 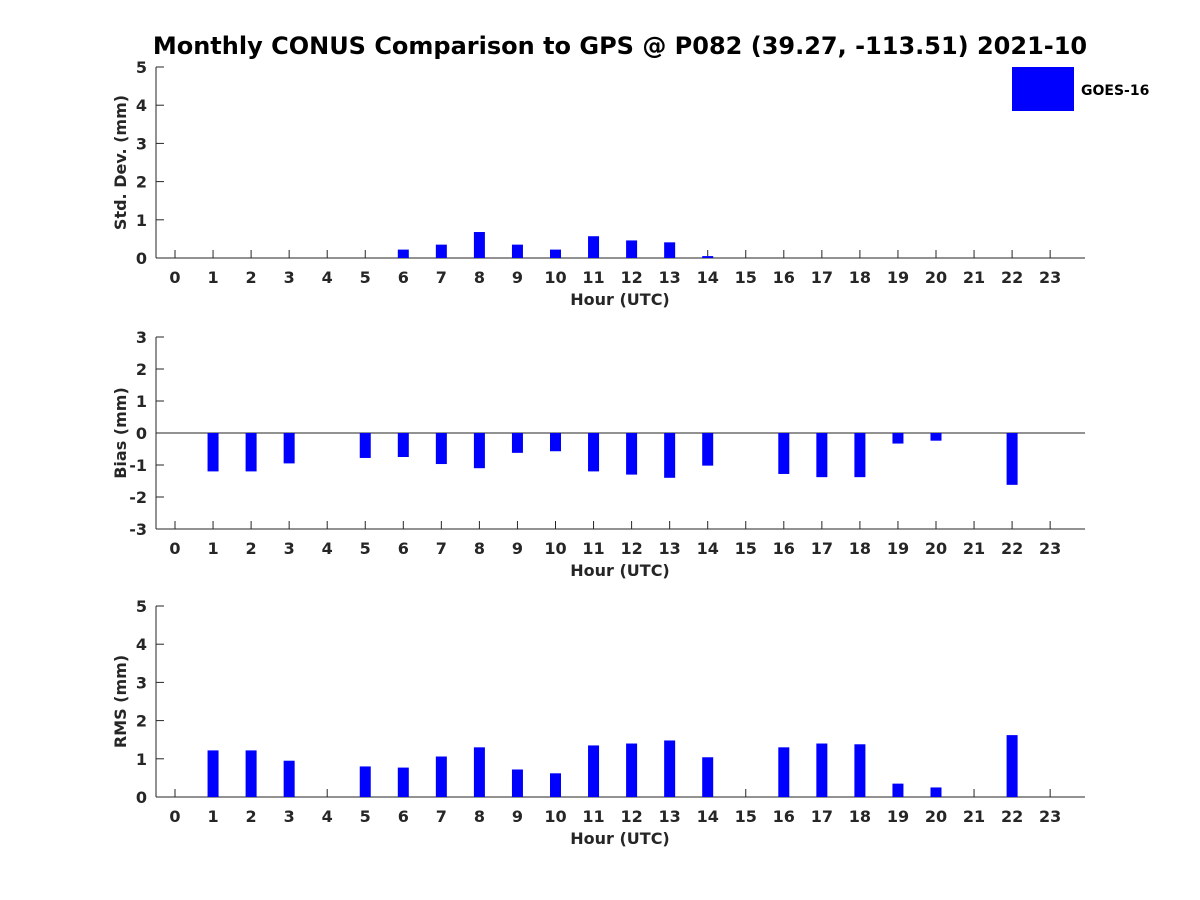 What do you see at coordinates (1080, 89) in the screenshot?
I see `legend: GOES-16` at bounding box center [1080, 89].